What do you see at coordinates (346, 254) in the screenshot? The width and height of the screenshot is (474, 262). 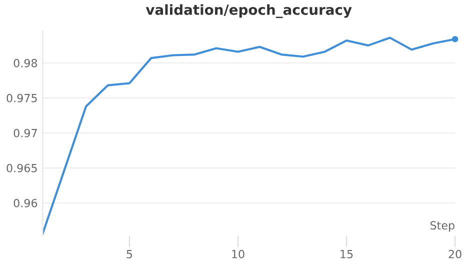 I see `x-tick-label: 15` at bounding box center [346, 254].